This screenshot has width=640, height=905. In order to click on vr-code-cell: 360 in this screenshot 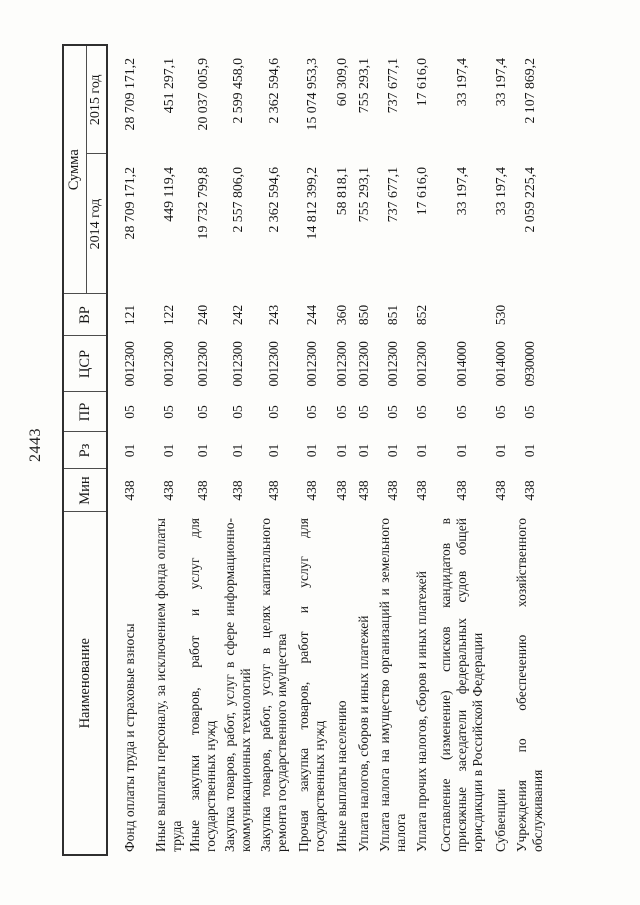, I will do `click(341, 315)`.